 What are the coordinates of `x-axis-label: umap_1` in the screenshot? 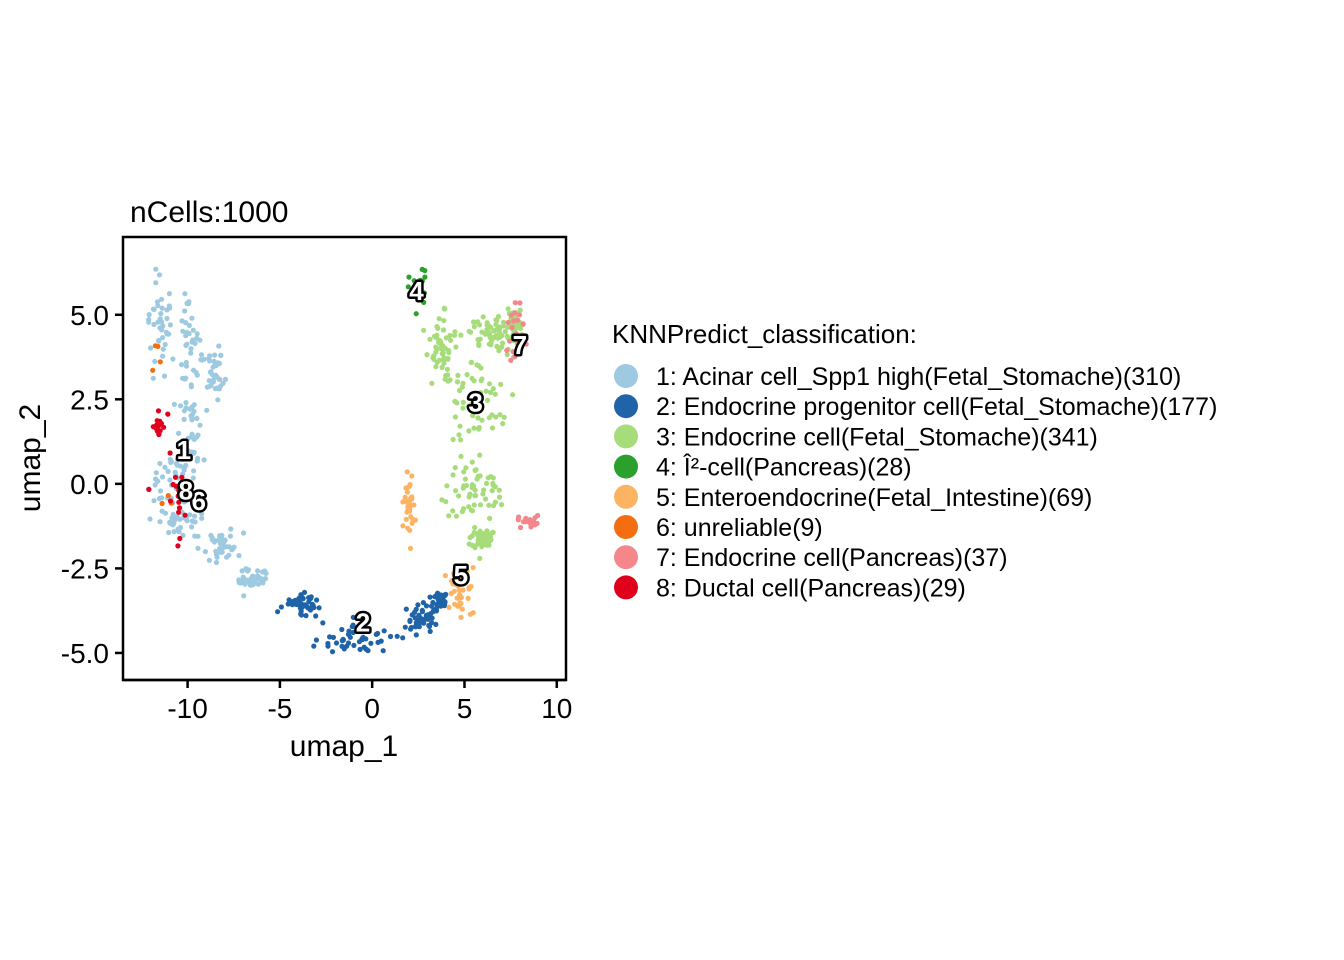 It's located at (344, 746).